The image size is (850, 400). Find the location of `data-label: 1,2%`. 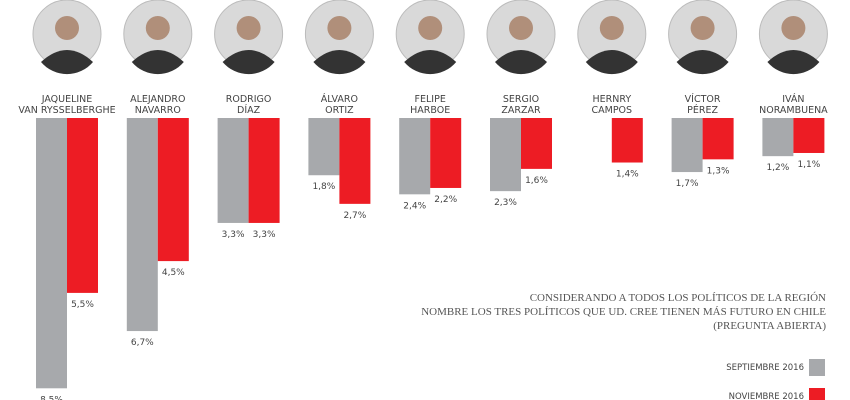

data-label: 1,2% is located at coordinates (777, 168).